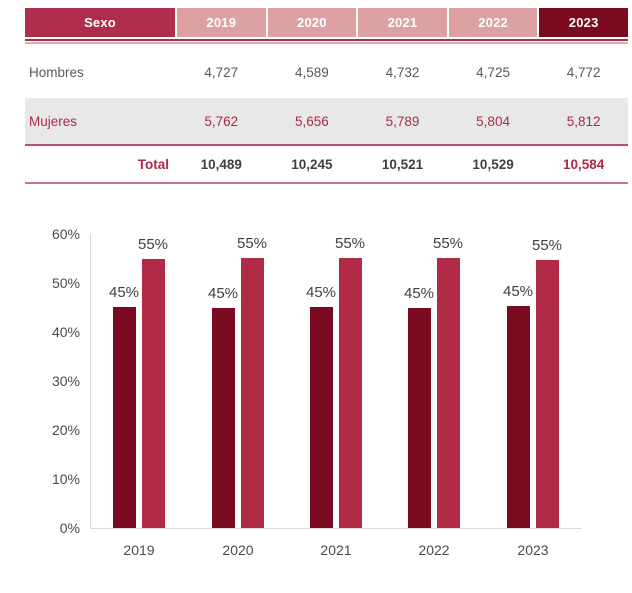 The width and height of the screenshot is (632, 593). I want to click on table-row-total: Total 10,489 10,245 10,521 10,529 10,584, so click(326, 164).